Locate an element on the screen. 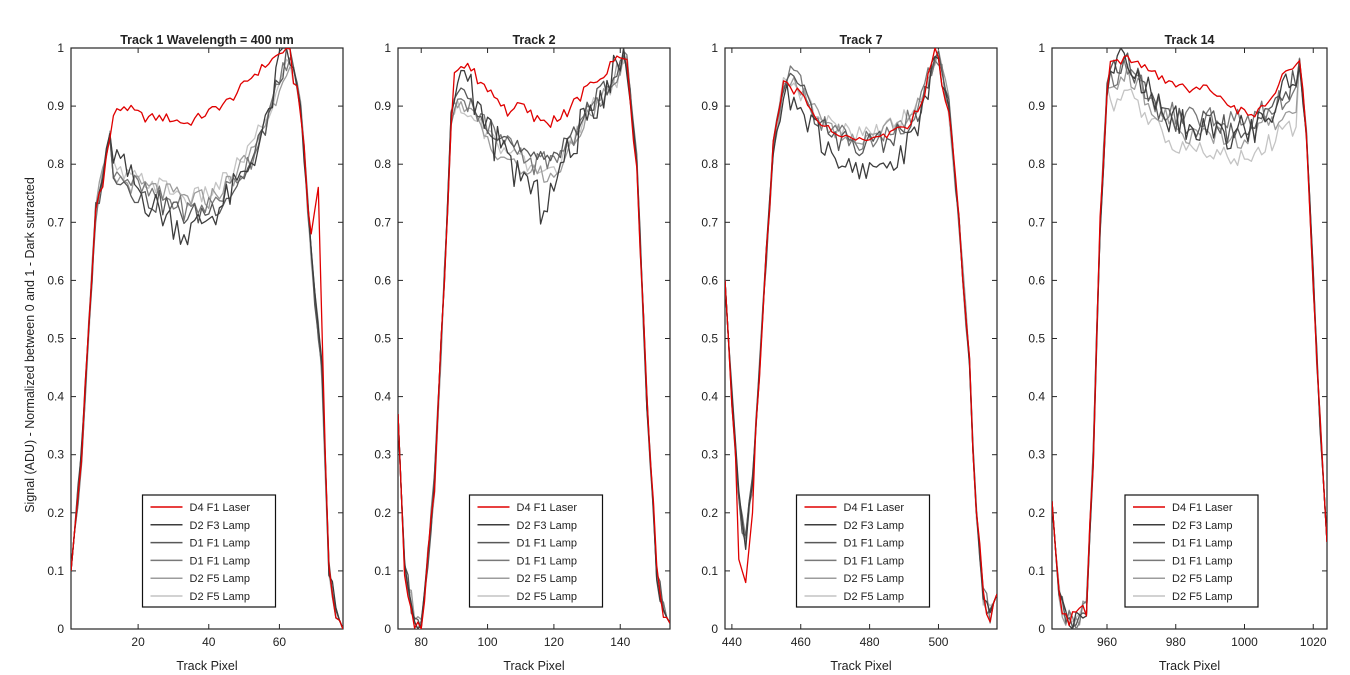  x-tick-label: 460 is located at coordinates (801, 642).